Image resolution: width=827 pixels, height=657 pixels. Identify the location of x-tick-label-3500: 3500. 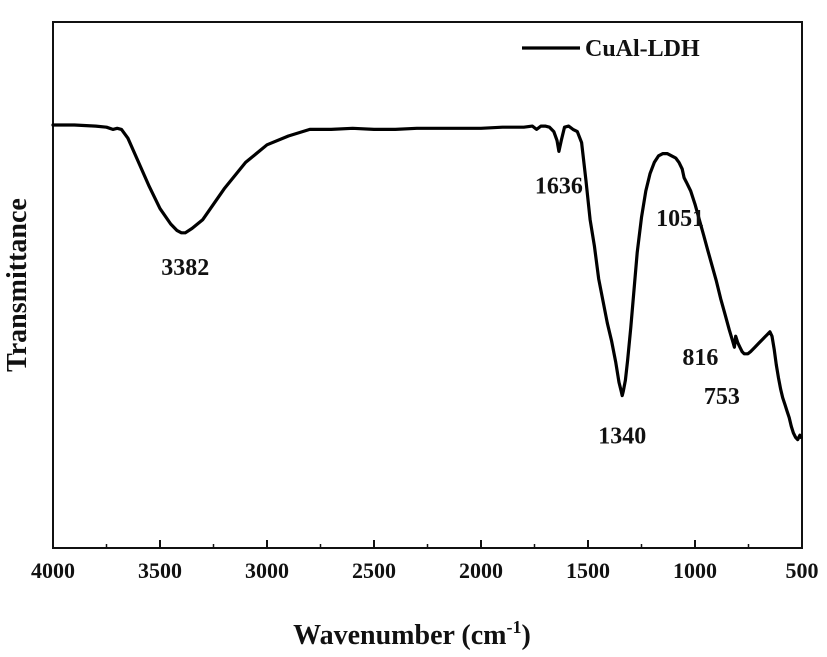
(160, 570).